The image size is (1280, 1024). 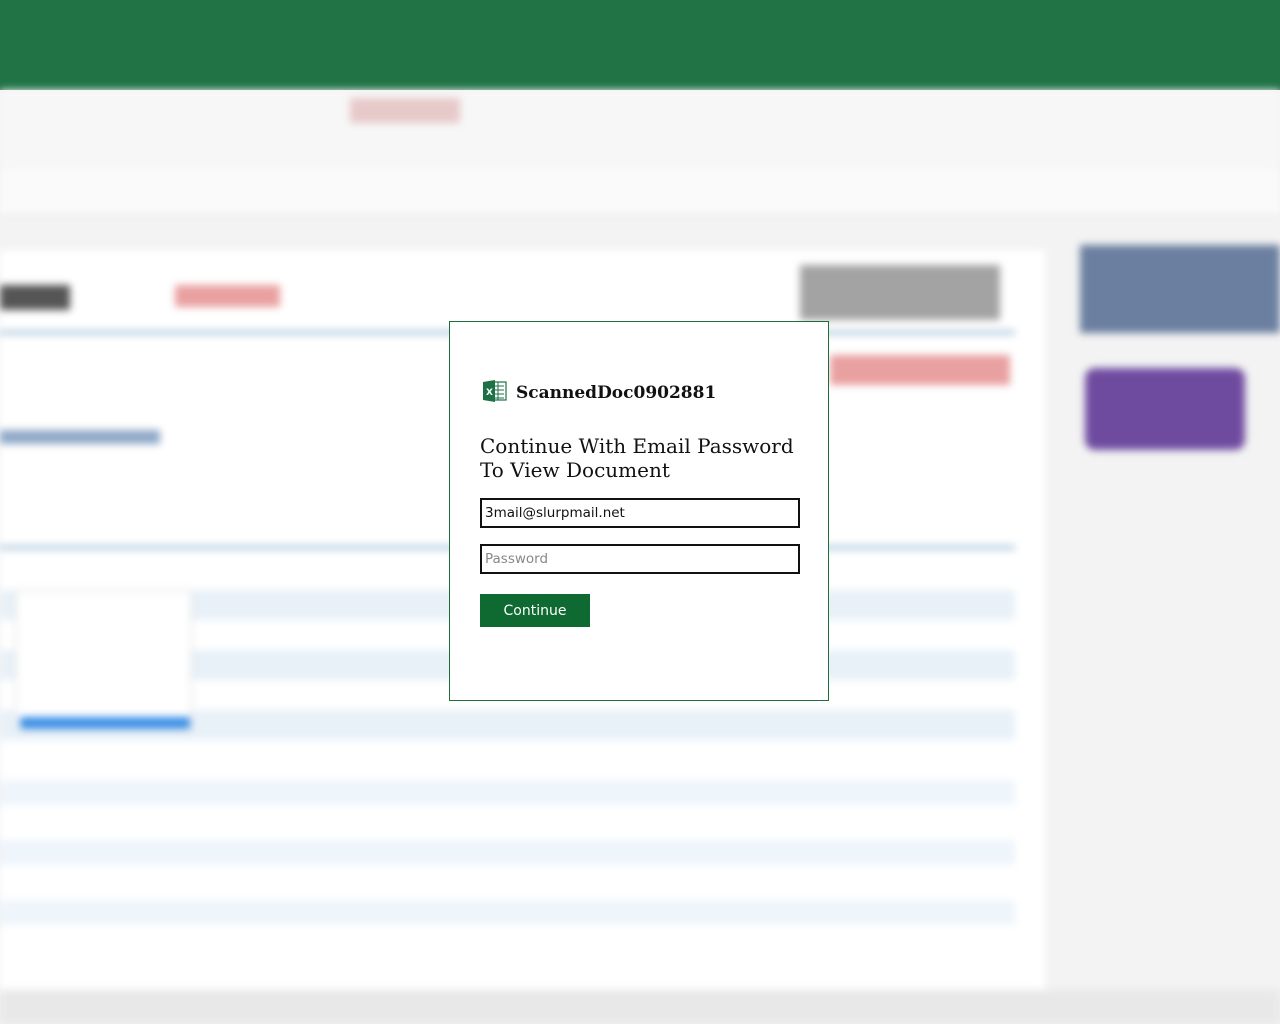 I want to click on excel-icon: X, so click(x=495, y=393).